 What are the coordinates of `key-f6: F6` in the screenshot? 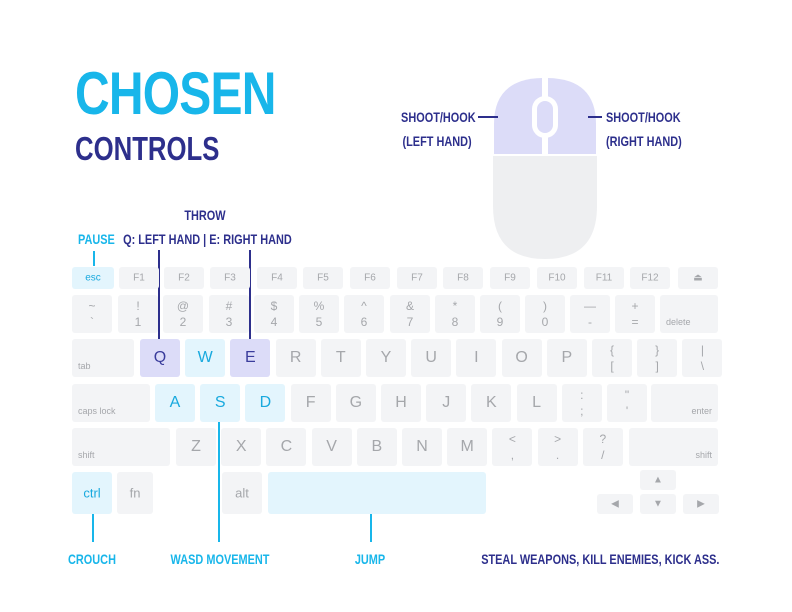 It's located at (370, 278).